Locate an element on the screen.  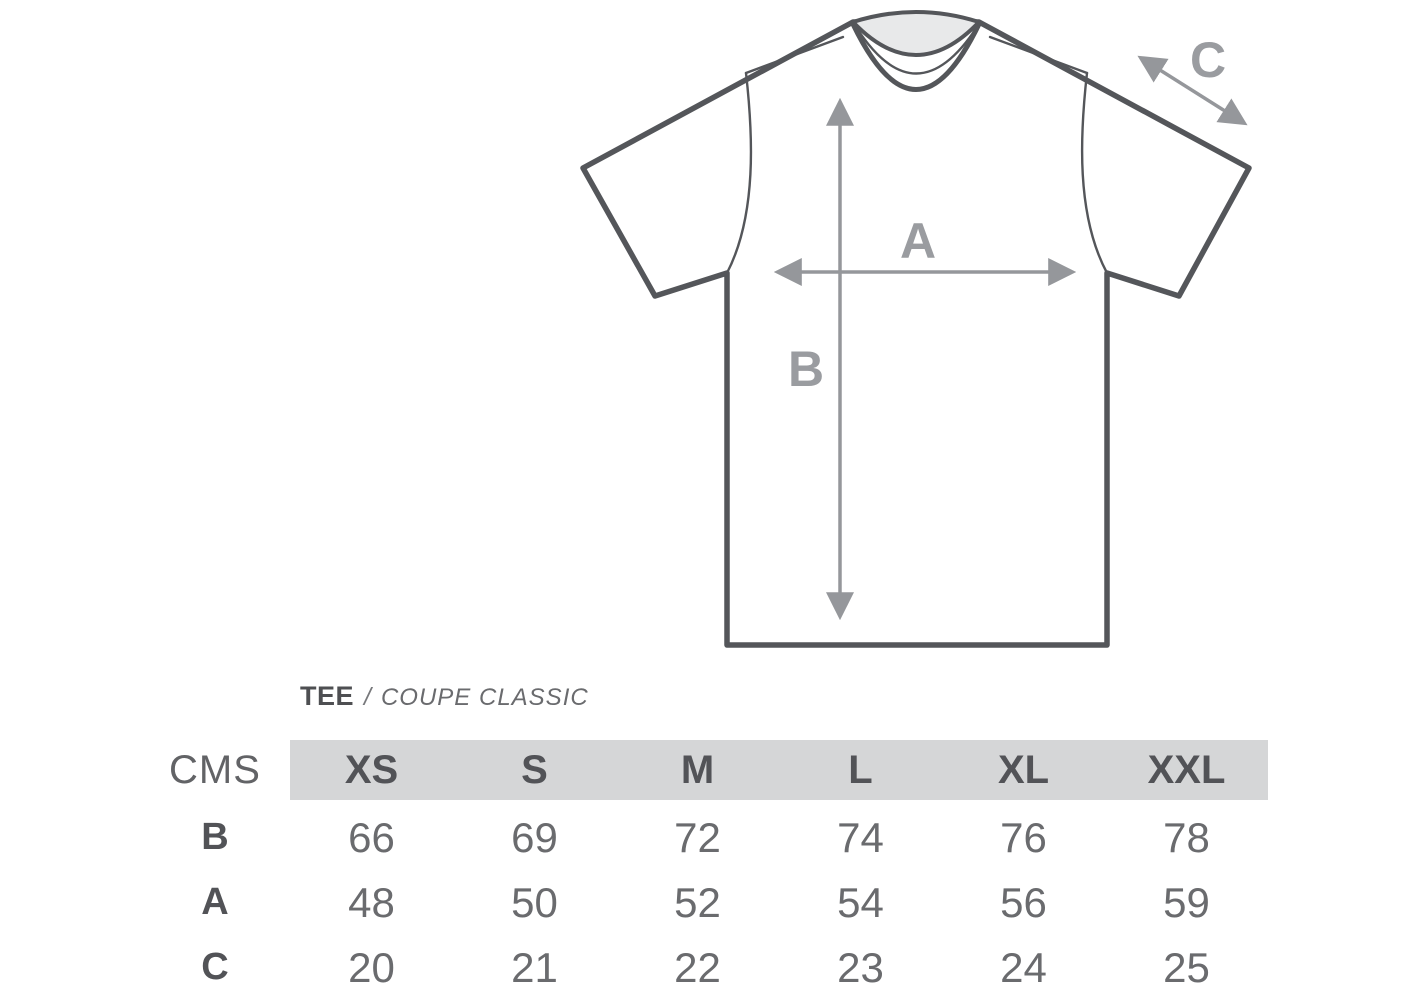
left-shoulder-seam is located at coordinates (794, 55).